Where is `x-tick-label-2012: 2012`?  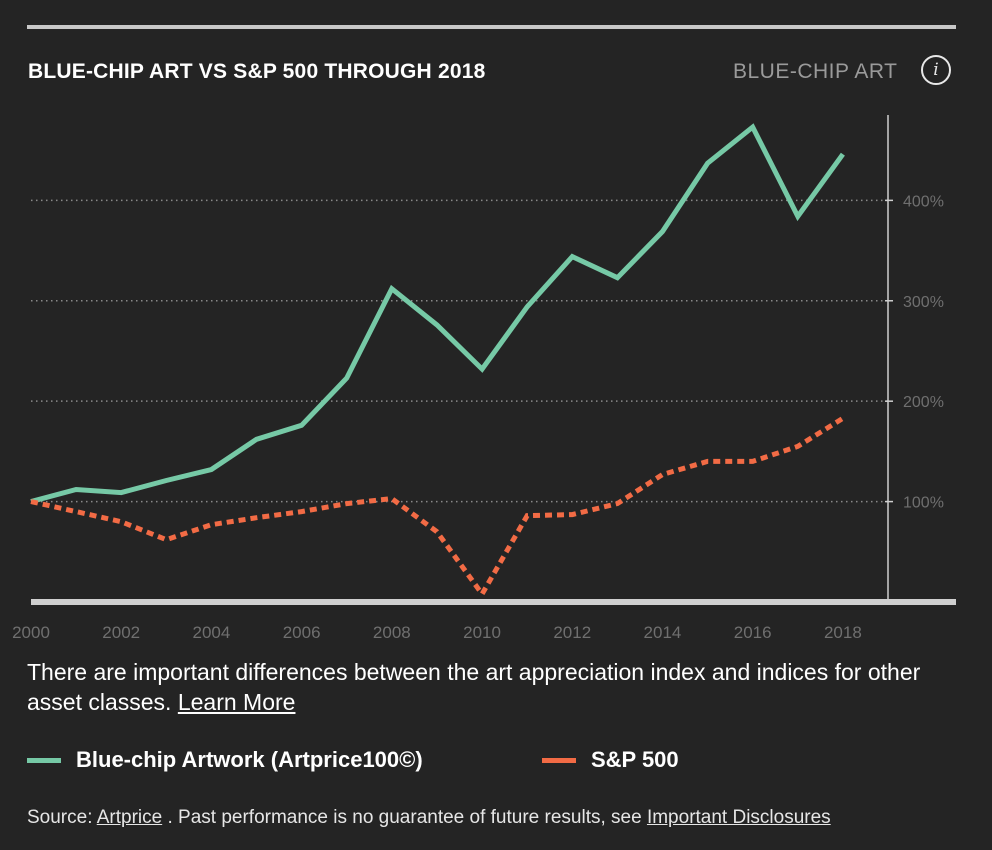 x-tick-label-2012: 2012 is located at coordinates (572, 632).